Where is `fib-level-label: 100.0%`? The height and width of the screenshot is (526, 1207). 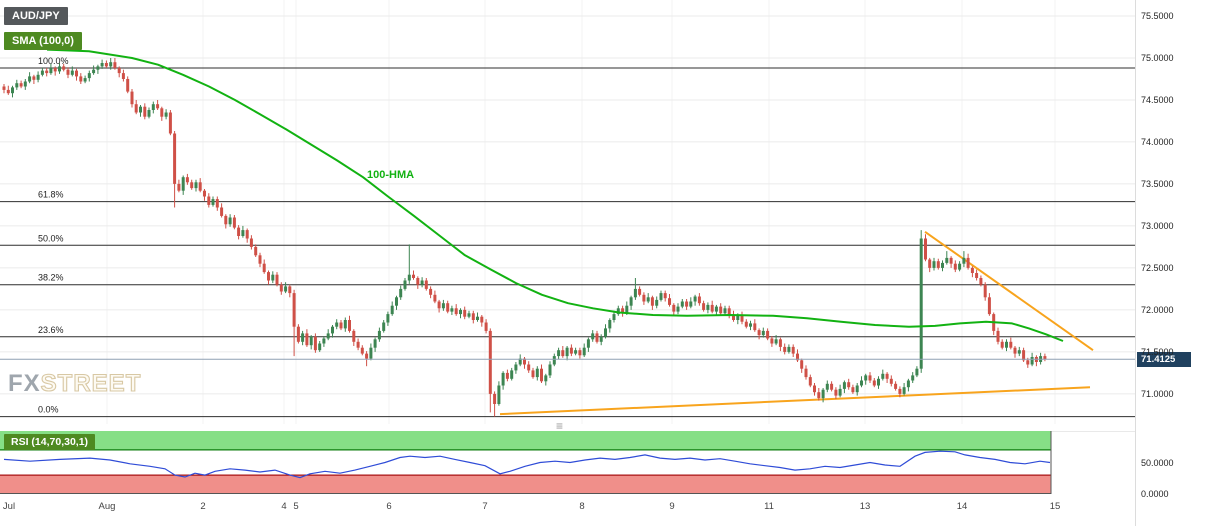
fib-level-label: 100.0% is located at coordinates (53, 61).